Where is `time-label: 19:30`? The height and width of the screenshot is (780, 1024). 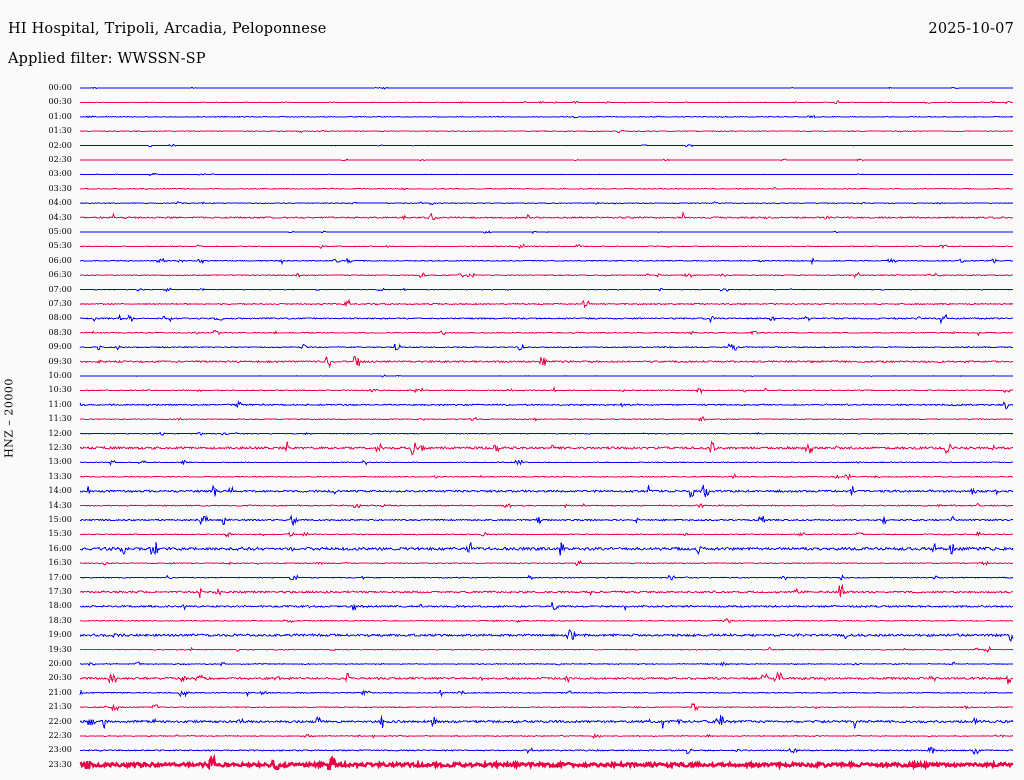 time-label: 19:30 is located at coordinates (60, 649).